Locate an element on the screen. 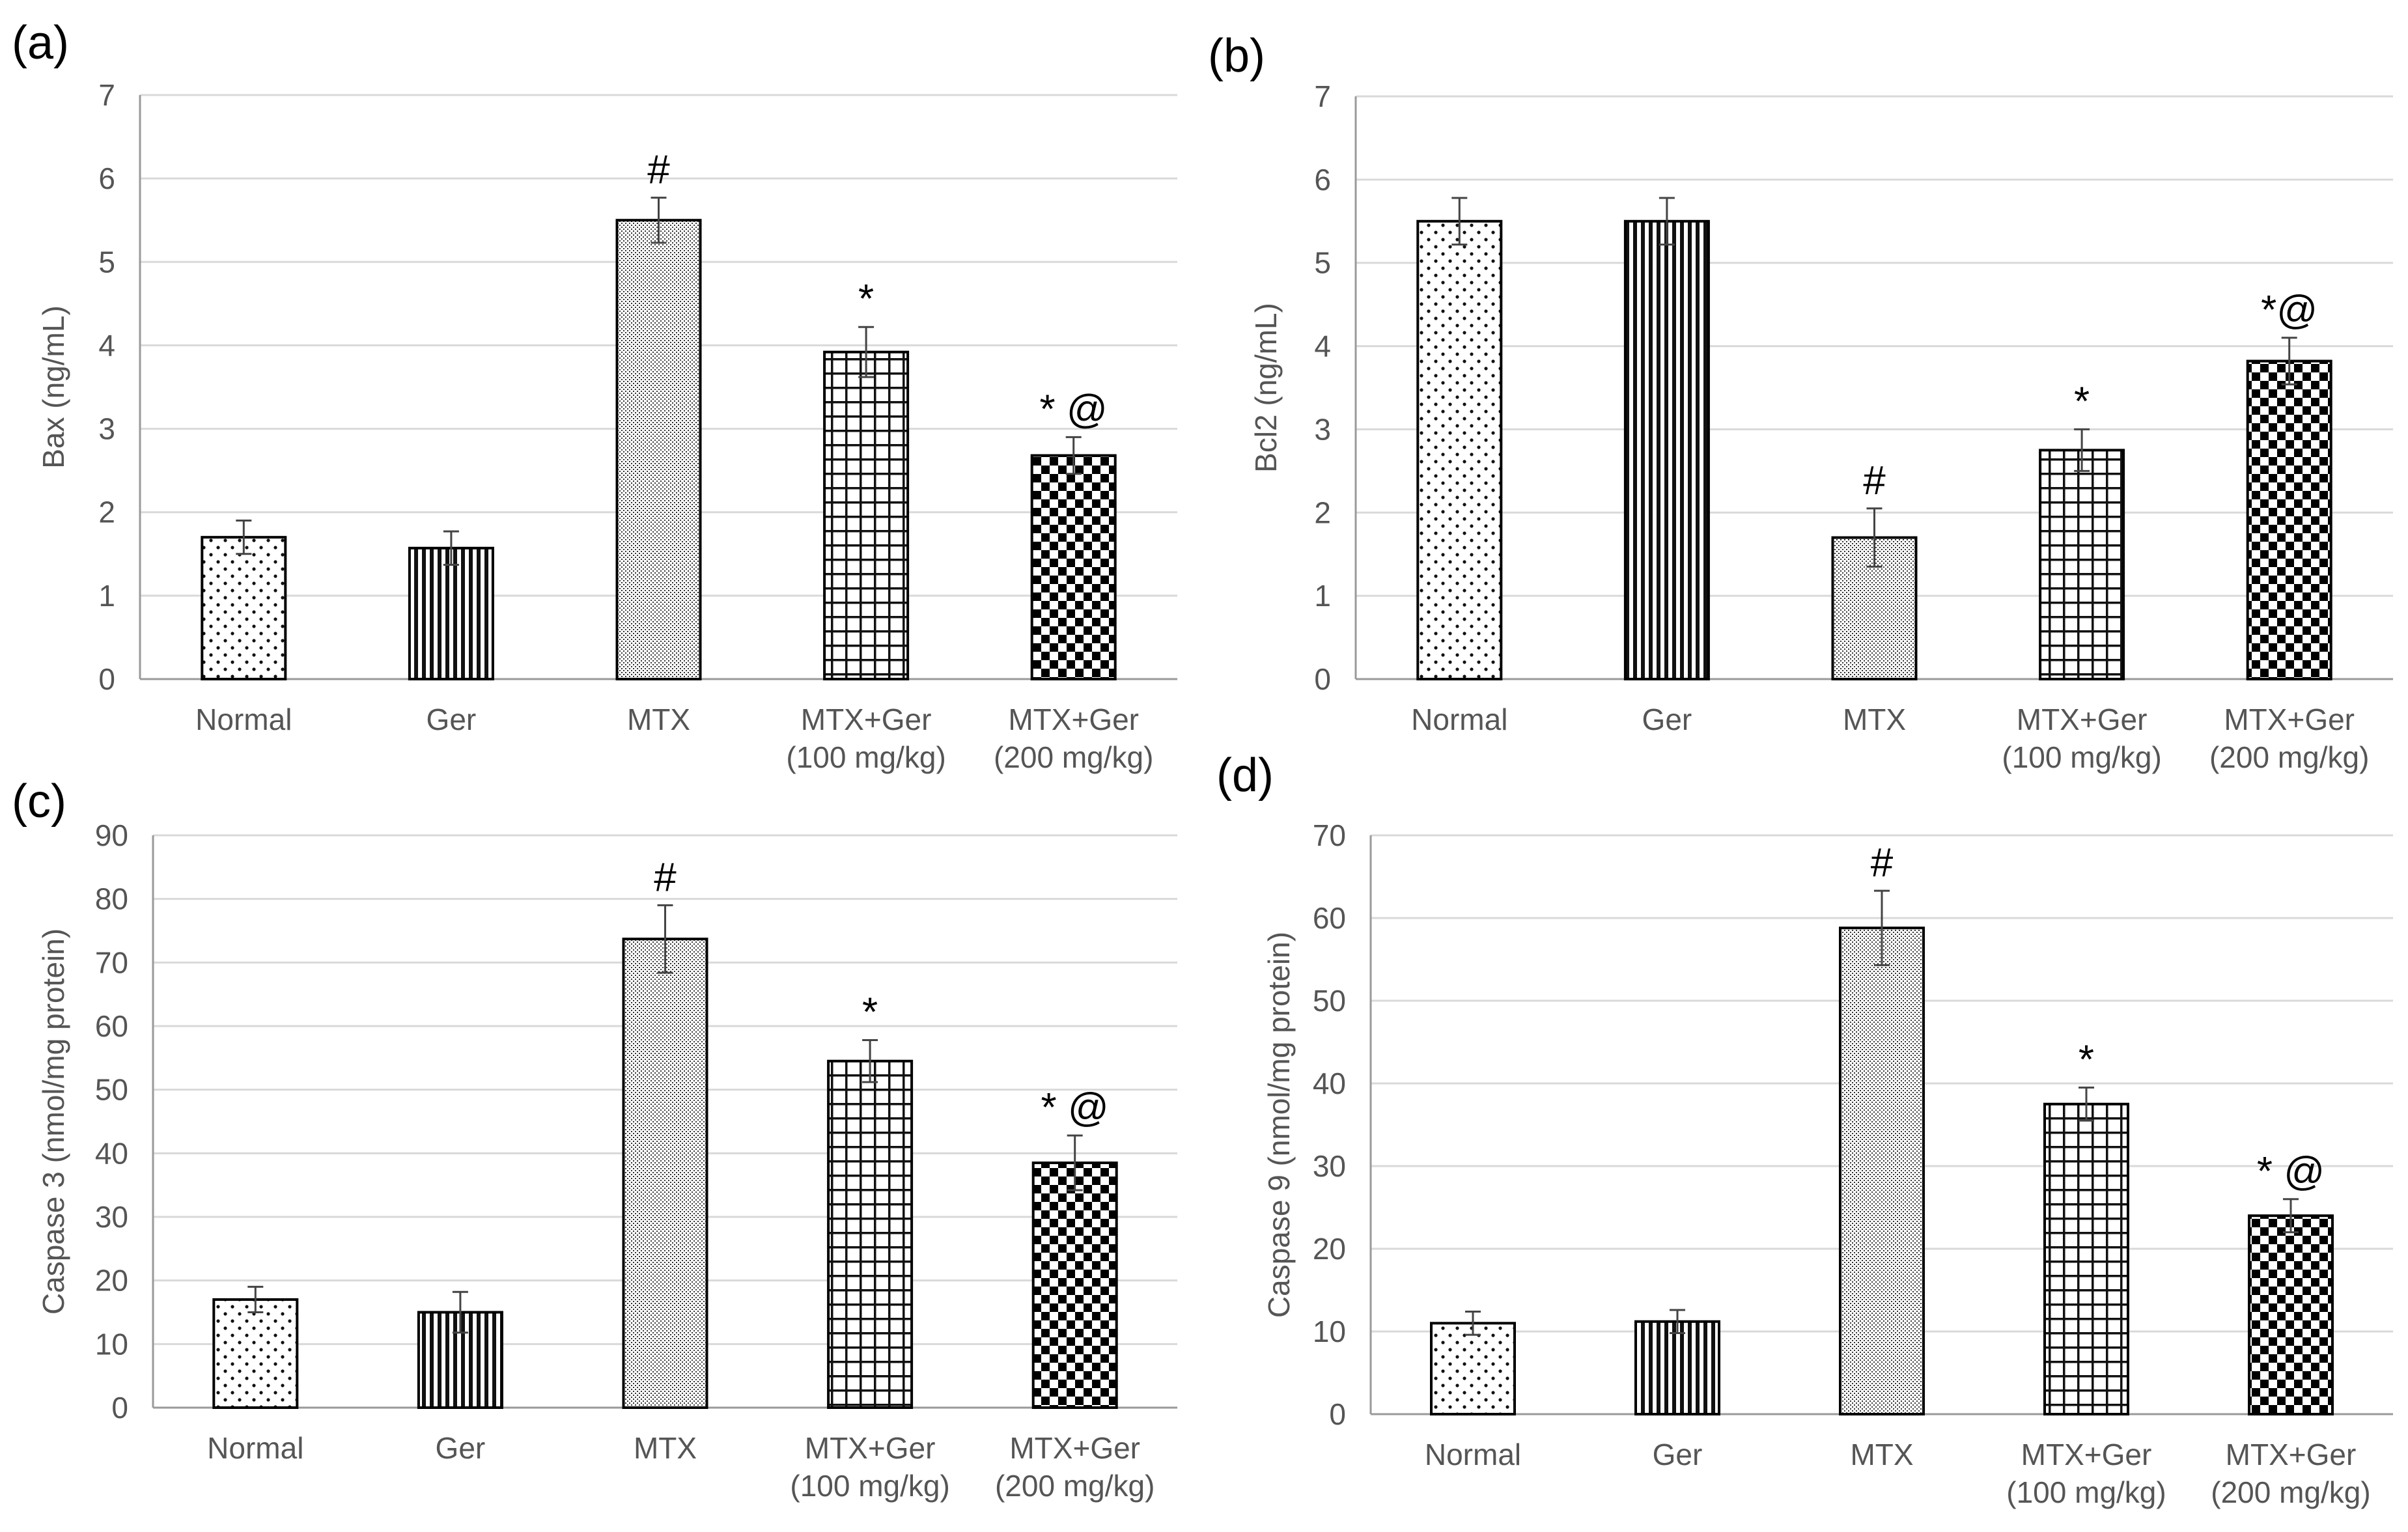 The width and height of the screenshot is (2408, 1532). panel-label: (b) is located at coordinates (1237, 56).